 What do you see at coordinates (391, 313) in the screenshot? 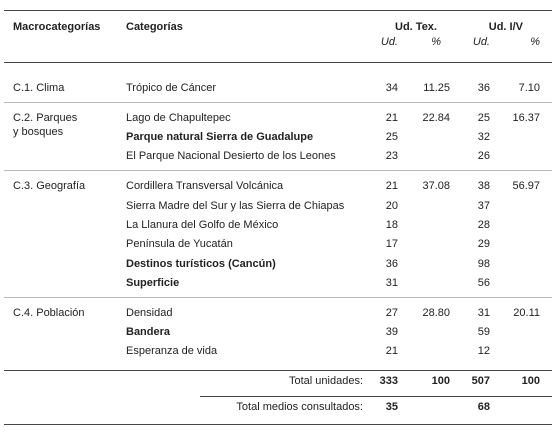
I see `cell-ud-tex: 27` at bounding box center [391, 313].